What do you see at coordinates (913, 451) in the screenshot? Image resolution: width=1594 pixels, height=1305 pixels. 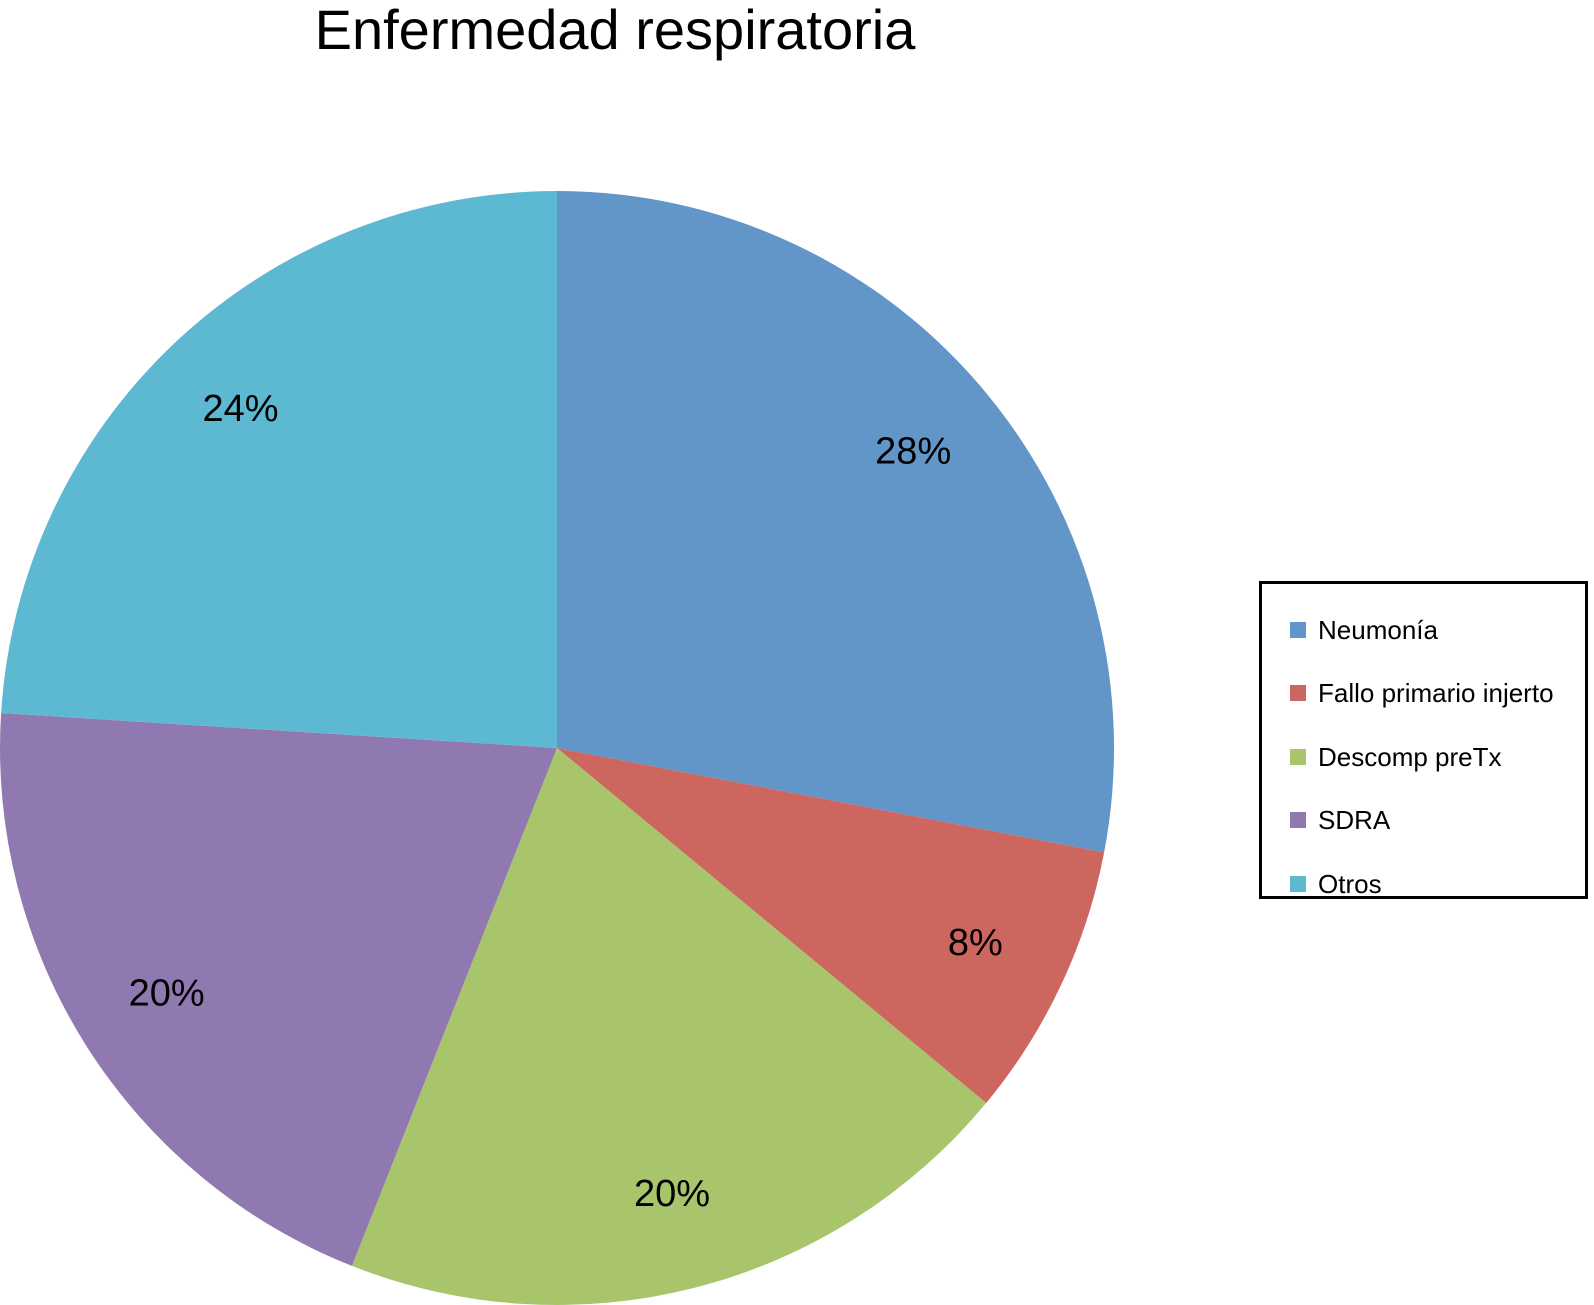 I see `slice-value-label-neumonia: 28%` at bounding box center [913, 451].